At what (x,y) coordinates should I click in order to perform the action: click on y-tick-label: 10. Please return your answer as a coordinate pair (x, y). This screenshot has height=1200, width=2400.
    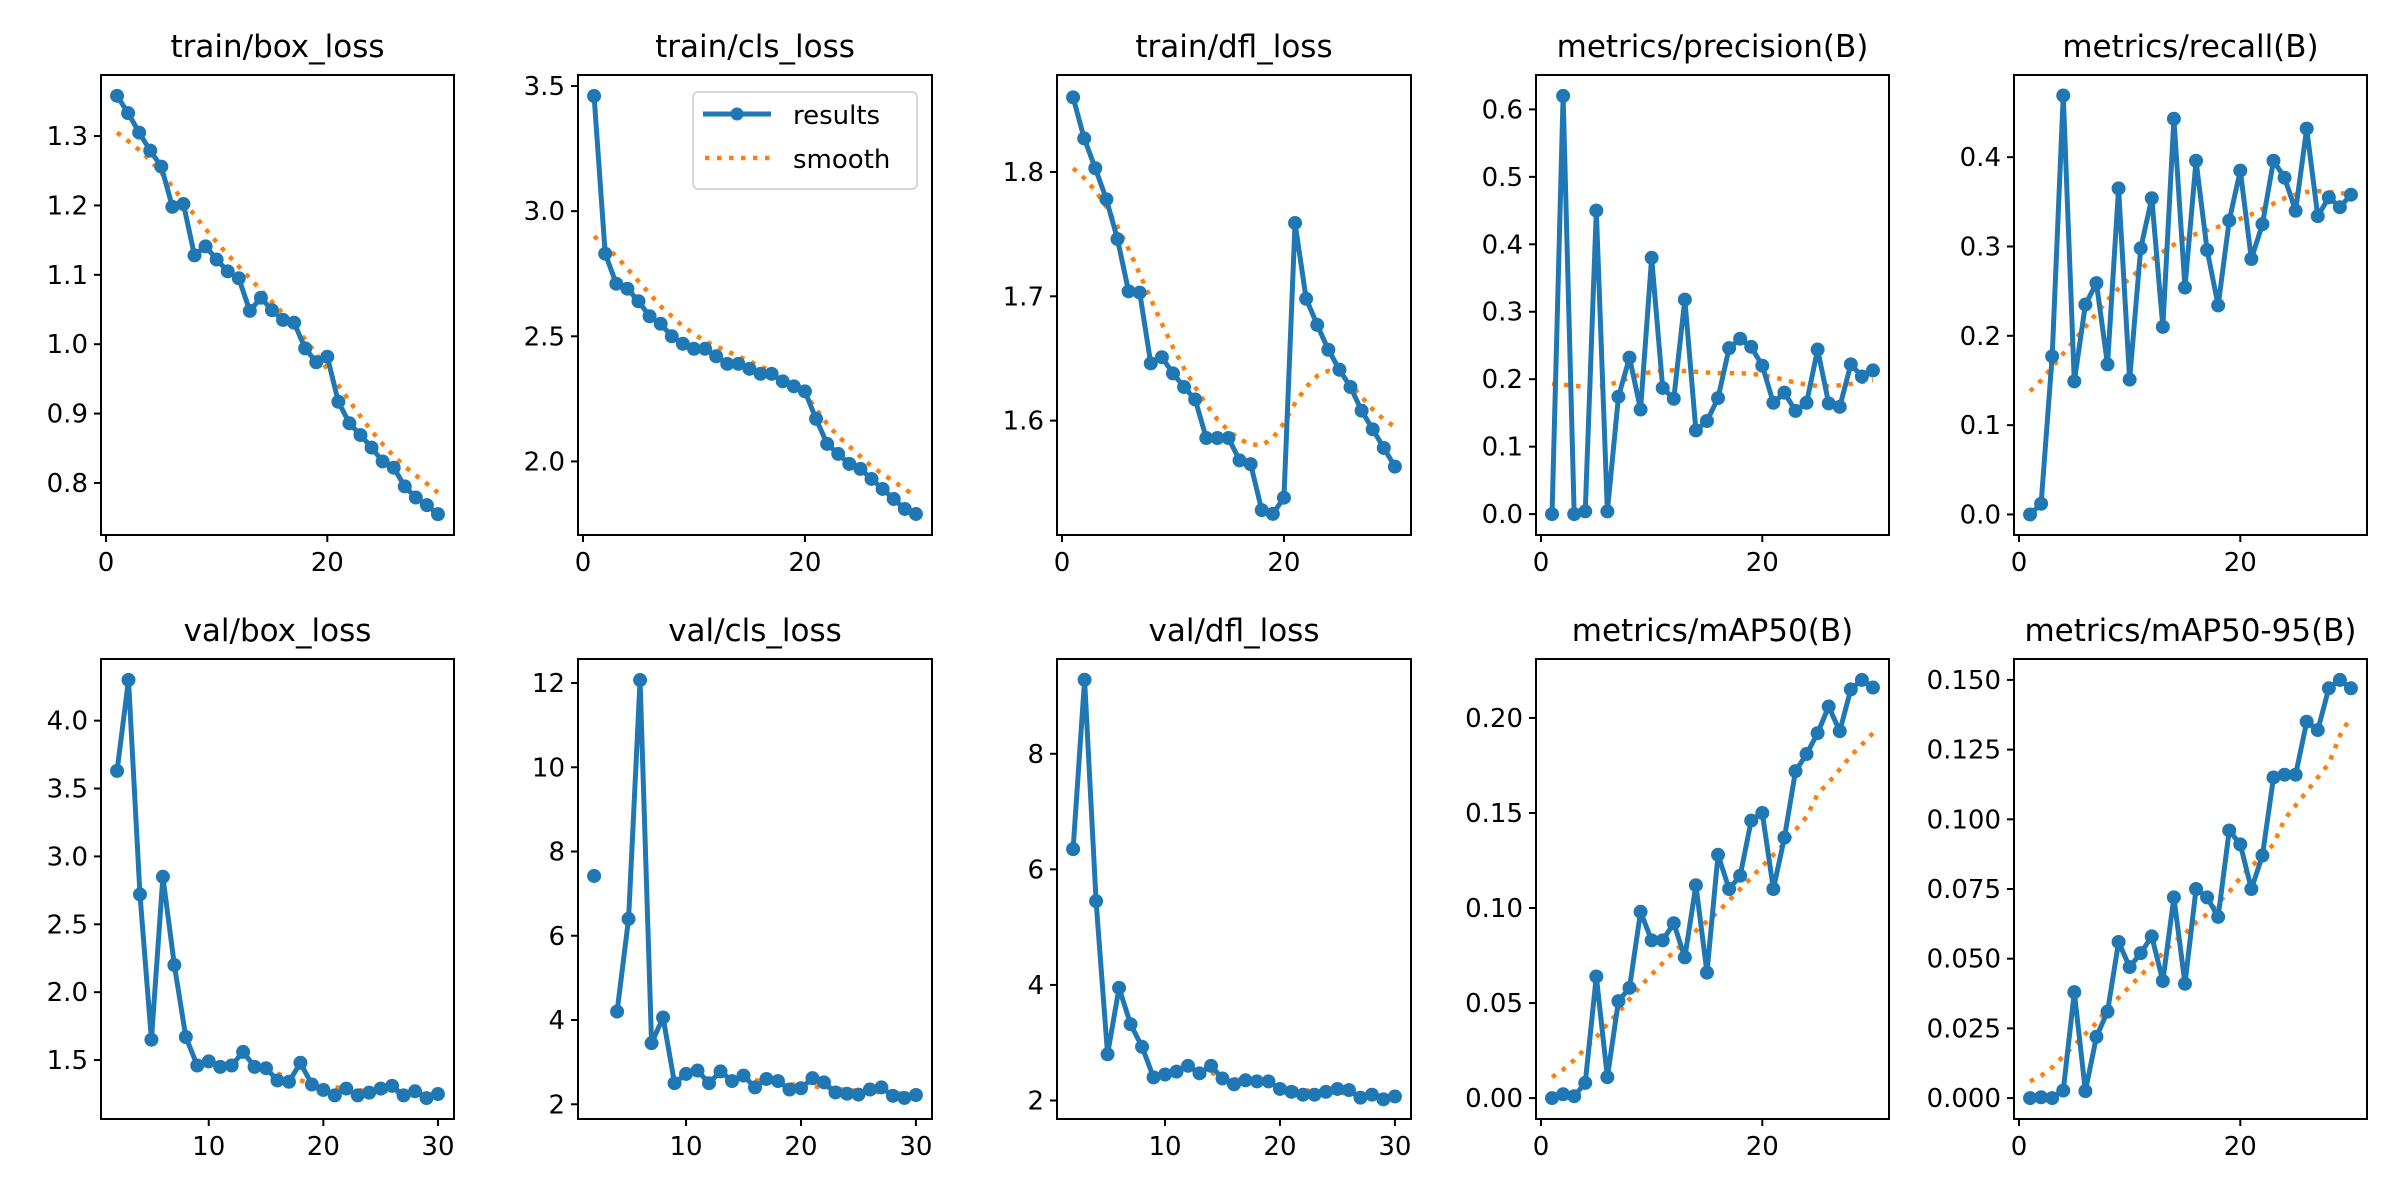
    Looking at the image, I should click on (548, 768).